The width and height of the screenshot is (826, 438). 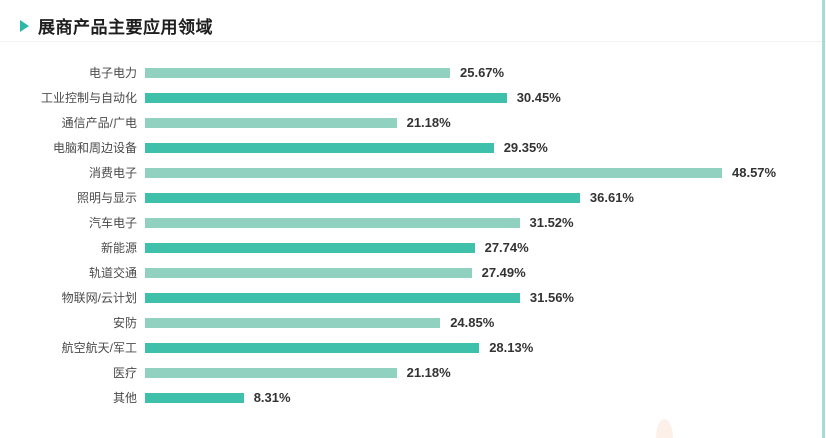 I want to click on chart-row: 通信产品/广电 21.18%, so click(x=413, y=122).